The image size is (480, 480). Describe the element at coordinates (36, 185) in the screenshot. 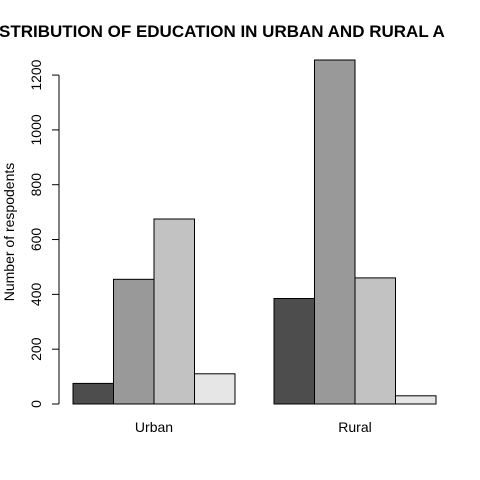

I see `y-tick-label-800: 800` at that location.